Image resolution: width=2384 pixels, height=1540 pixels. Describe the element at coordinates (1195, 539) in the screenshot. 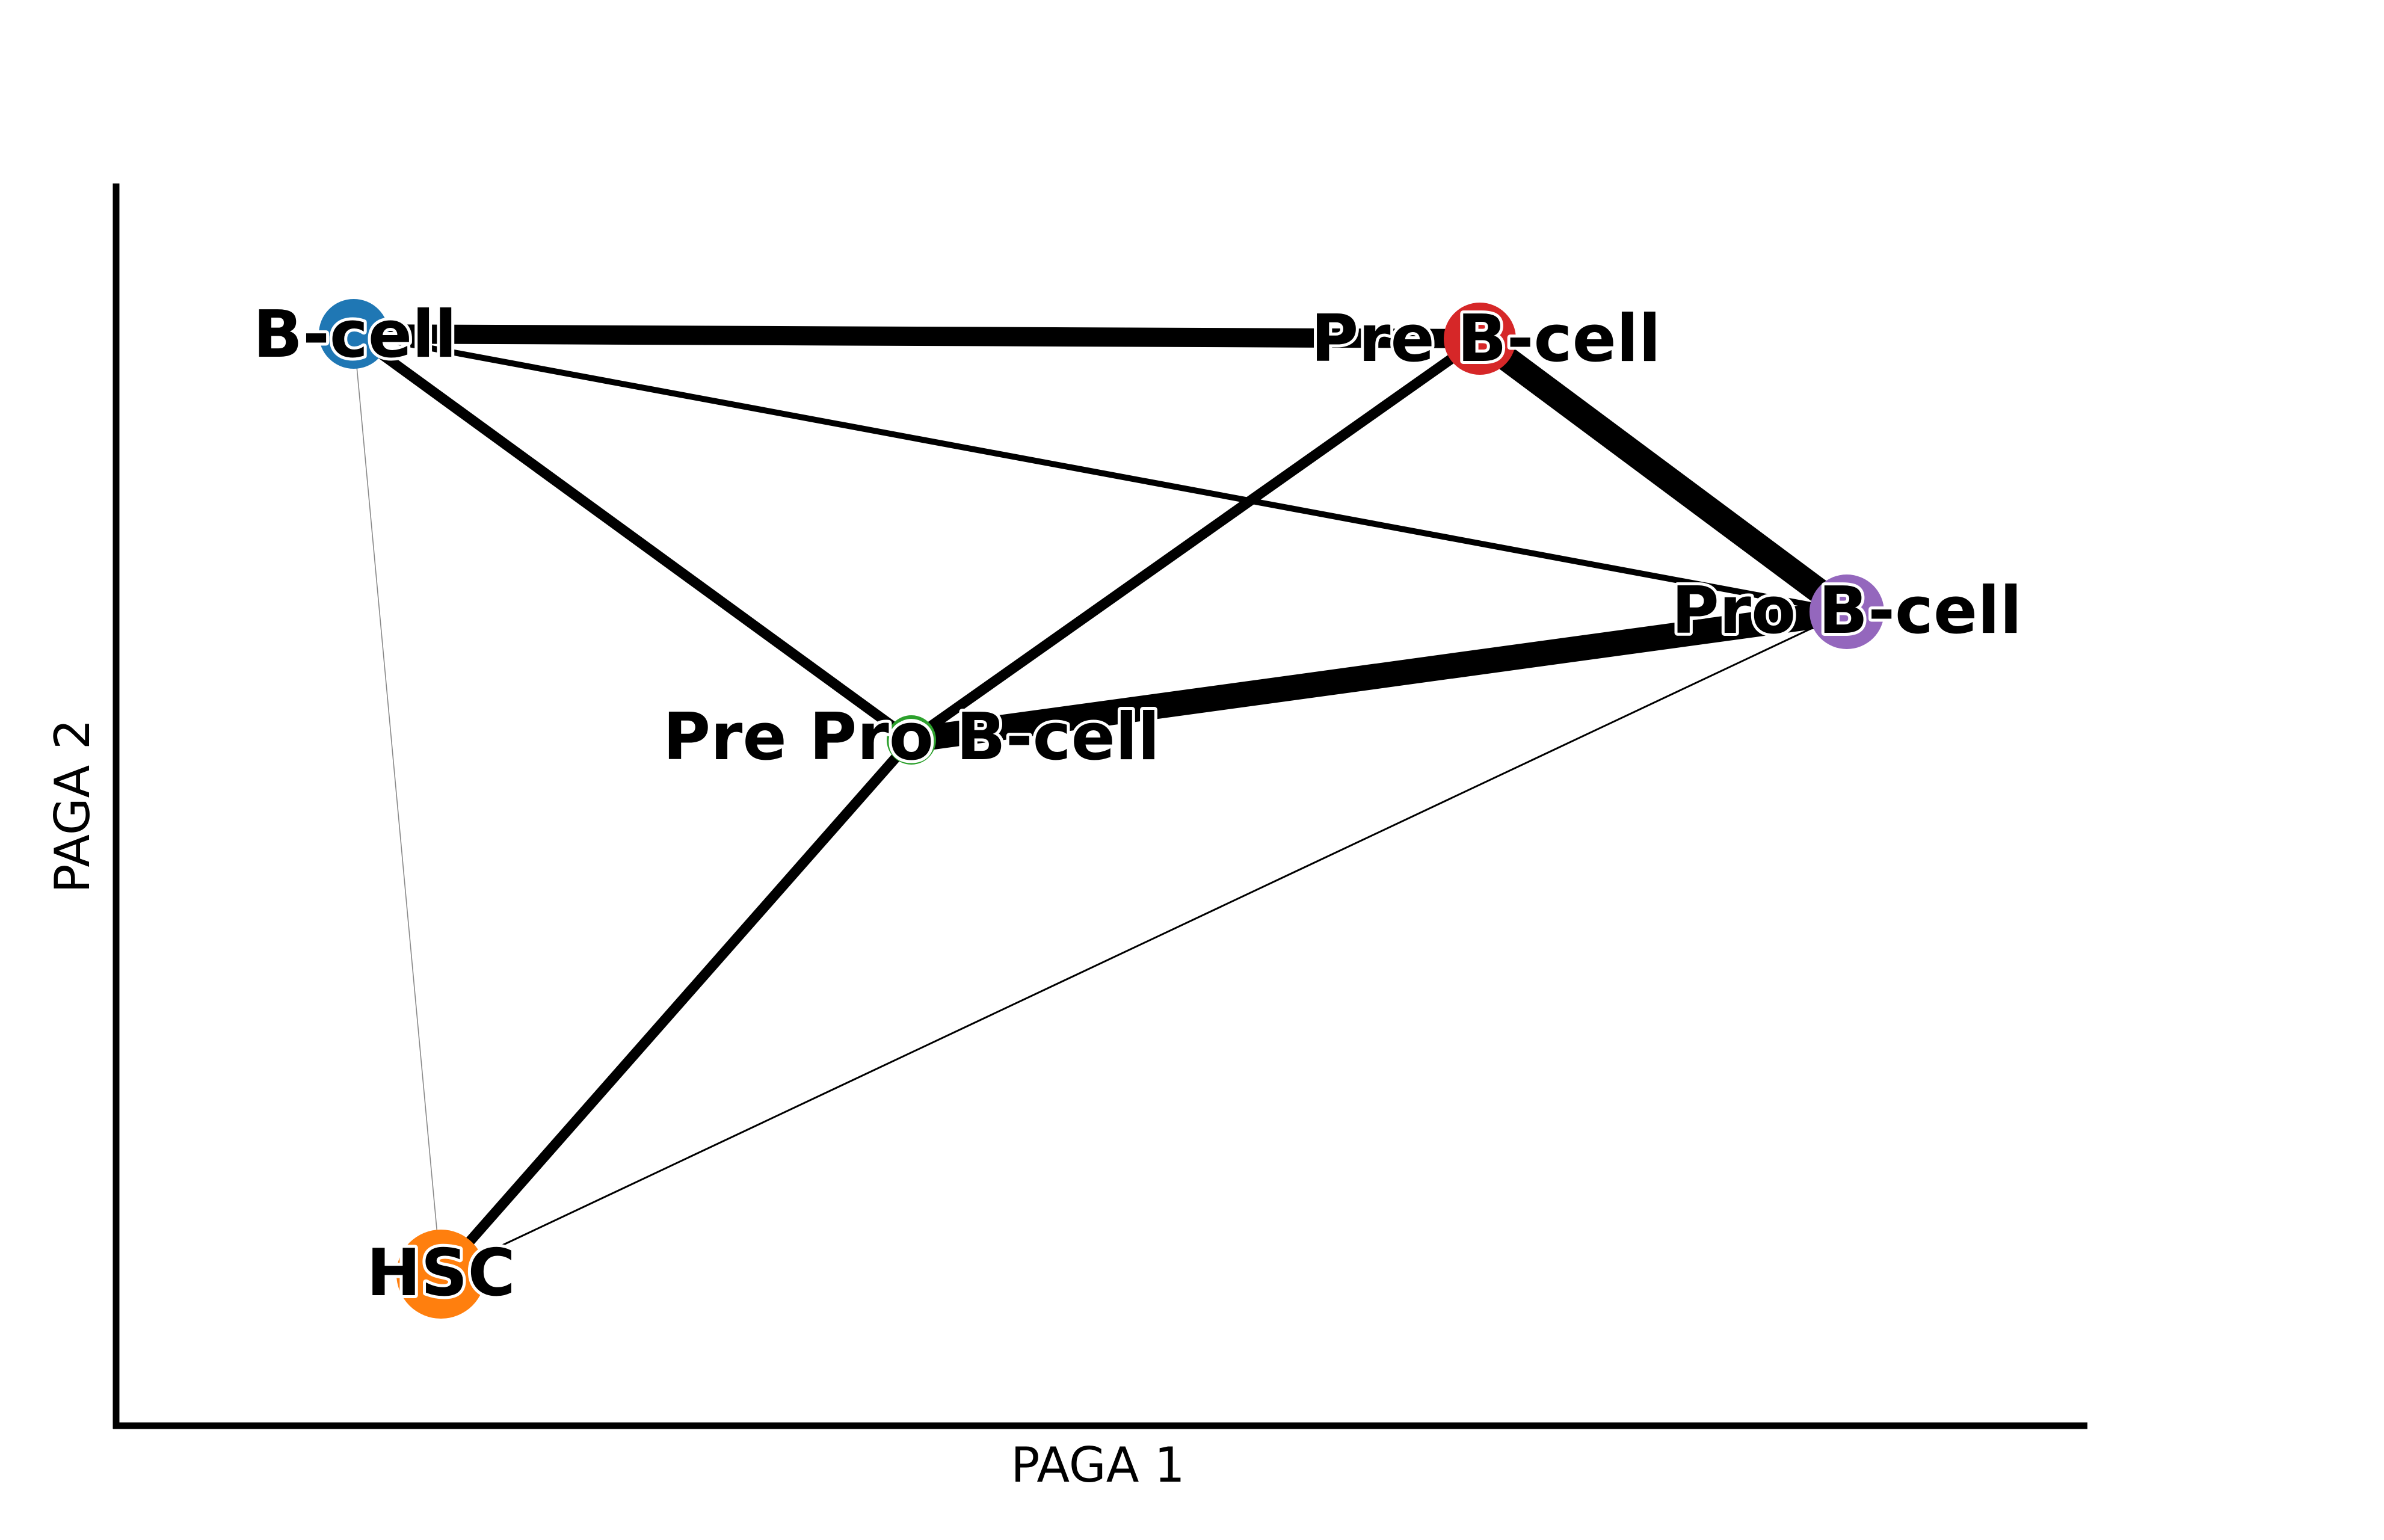

I see `edge-prebcell-preprobcell` at that location.